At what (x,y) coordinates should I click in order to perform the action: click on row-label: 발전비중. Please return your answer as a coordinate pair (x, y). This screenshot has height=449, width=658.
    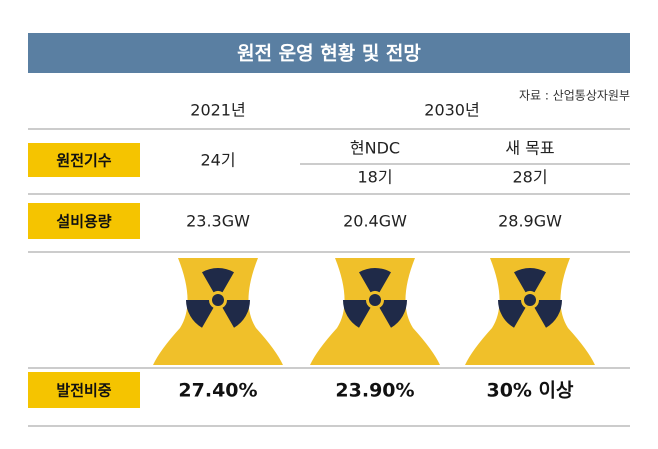
    Looking at the image, I should click on (83, 391).